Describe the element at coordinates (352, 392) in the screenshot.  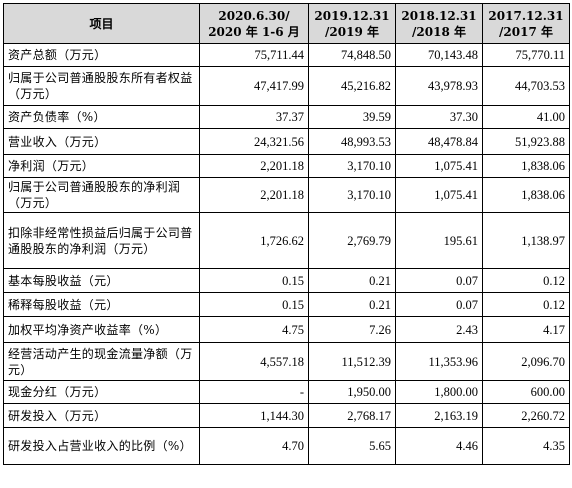
I see `table-cell-value: 1,950.00` at that location.